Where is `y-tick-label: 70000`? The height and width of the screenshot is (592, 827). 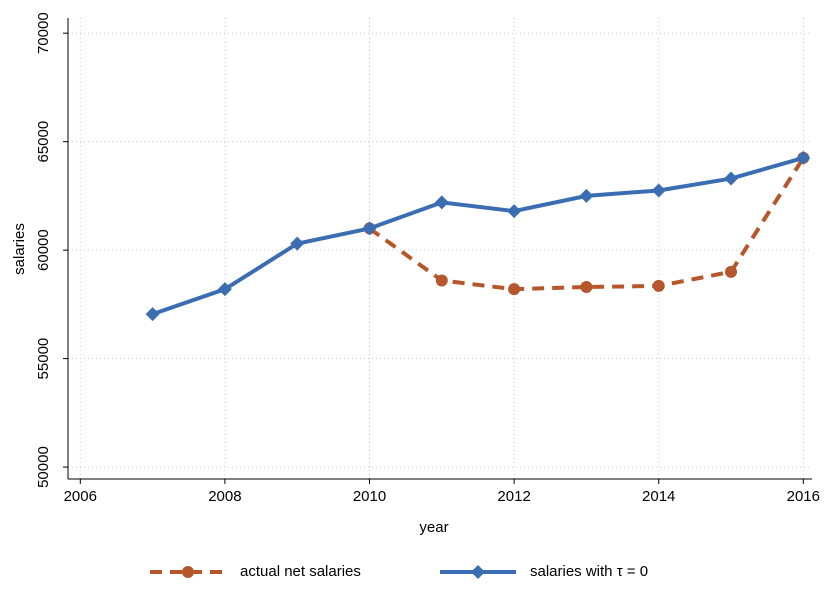
y-tick-label: 70000 is located at coordinates (43, 33).